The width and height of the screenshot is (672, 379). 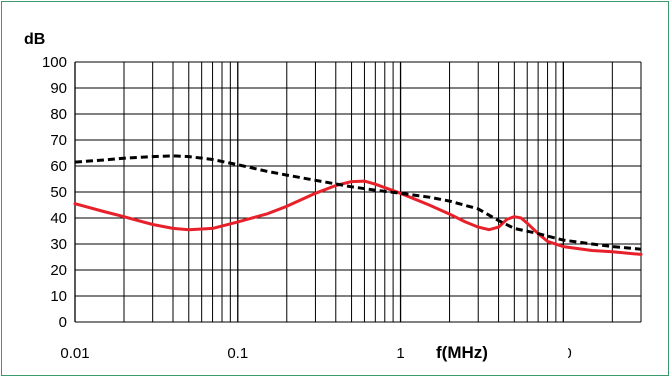 I want to click on y-tick-label: 30, so click(x=58, y=244).